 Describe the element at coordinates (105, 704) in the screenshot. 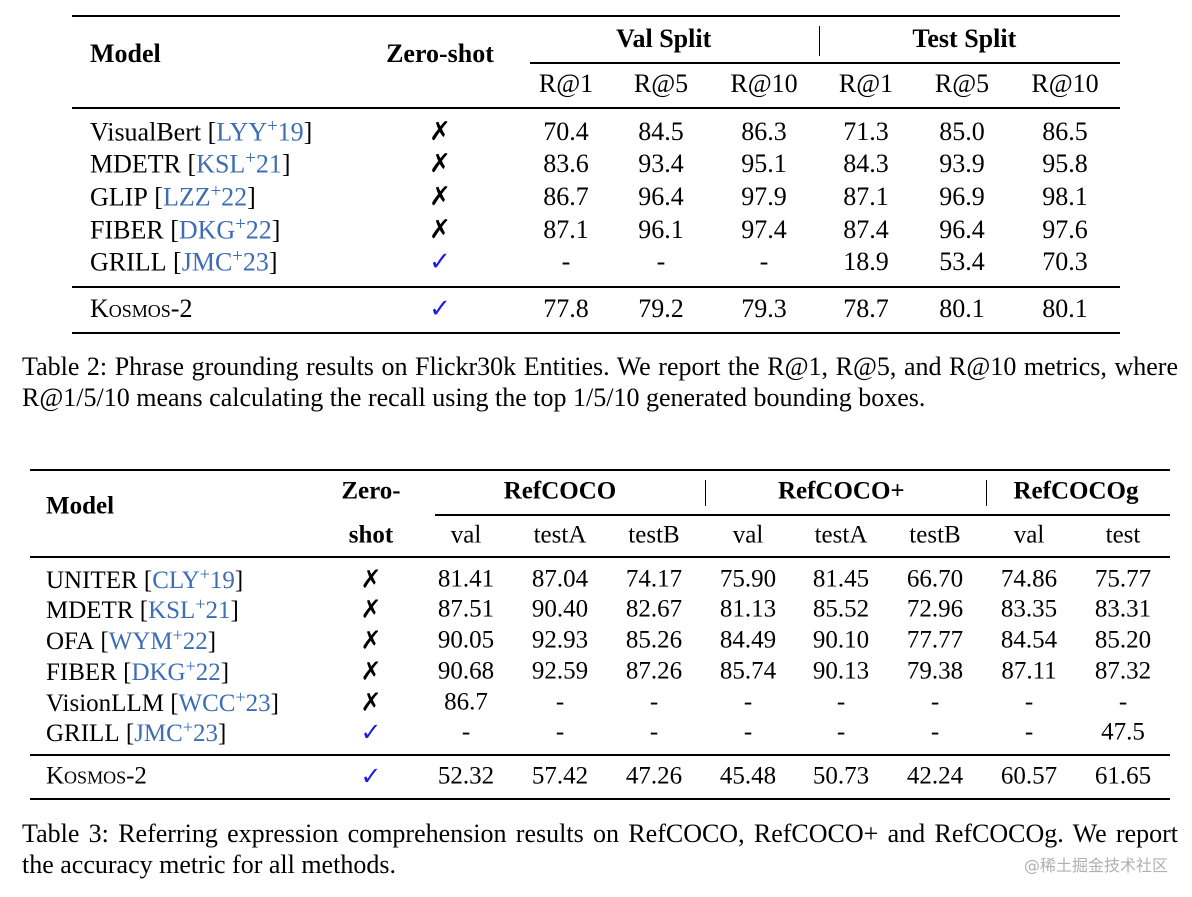

I see `model-name: VisionLLM` at that location.